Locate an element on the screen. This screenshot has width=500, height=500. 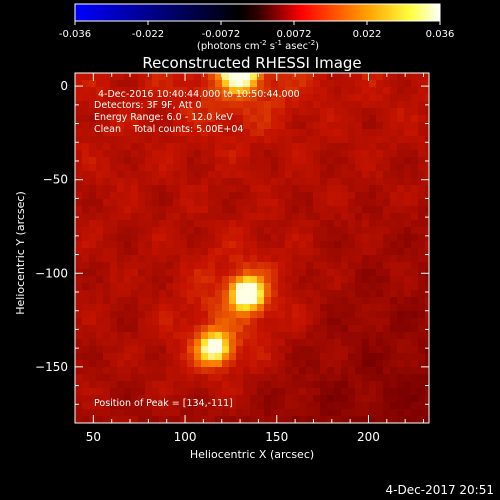
colorbar-tick-label: -0.036 is located at coordinates (75, 34).